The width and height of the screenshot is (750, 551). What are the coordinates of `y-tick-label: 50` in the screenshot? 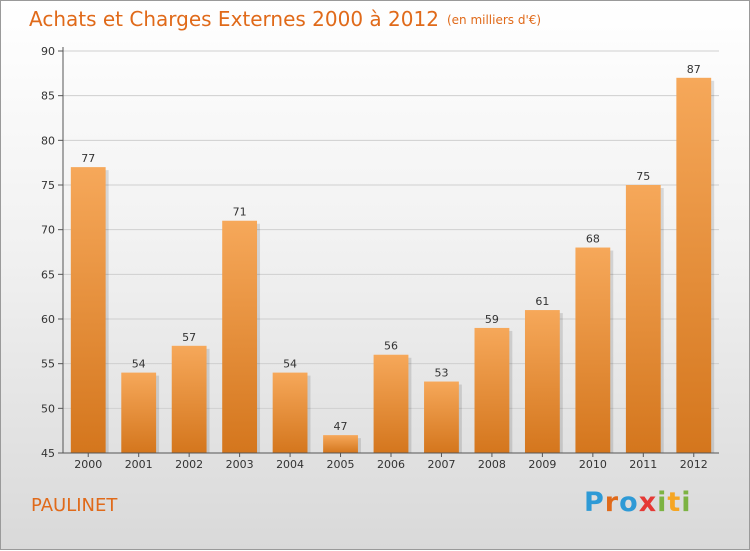 It's located at (48, 408).